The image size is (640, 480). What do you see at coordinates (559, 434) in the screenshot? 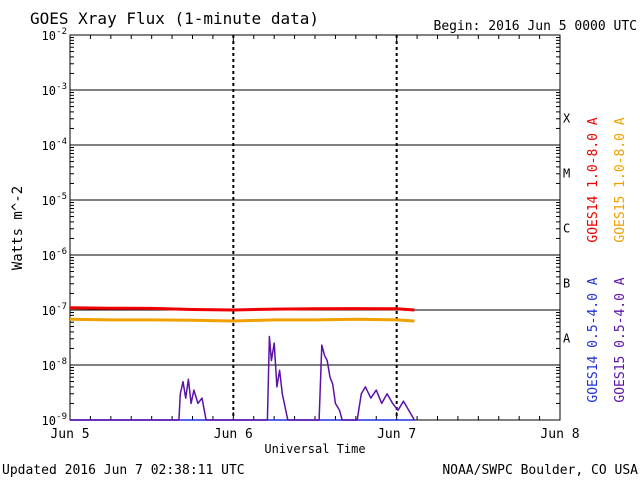
I see `x-tick-label: Jun 8` at bounding box center [559, 434].